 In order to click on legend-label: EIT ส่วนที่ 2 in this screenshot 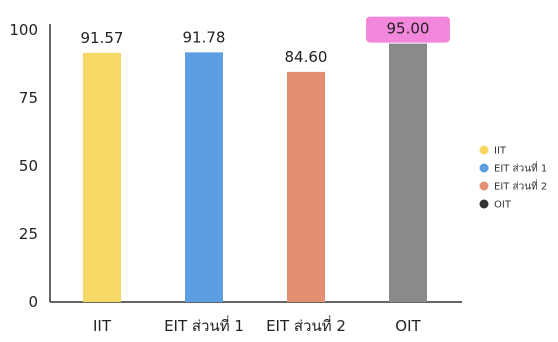, I will do `click(520, 186)`.